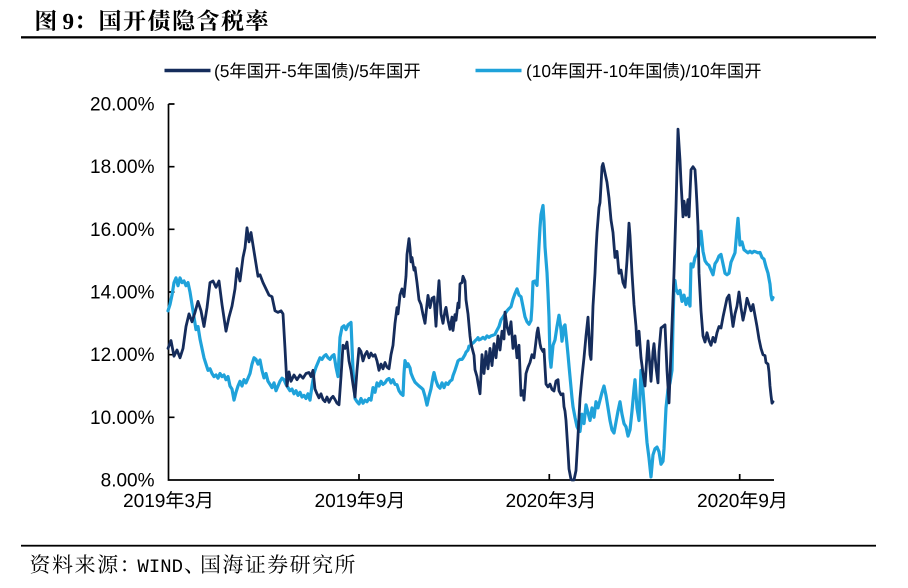 The width and height of the screenshot is (908, 588). What do you see at coordinates (122, 105) in the screenshot?
I see `svg-text: 20.00%` at bounding box center [122, 105].